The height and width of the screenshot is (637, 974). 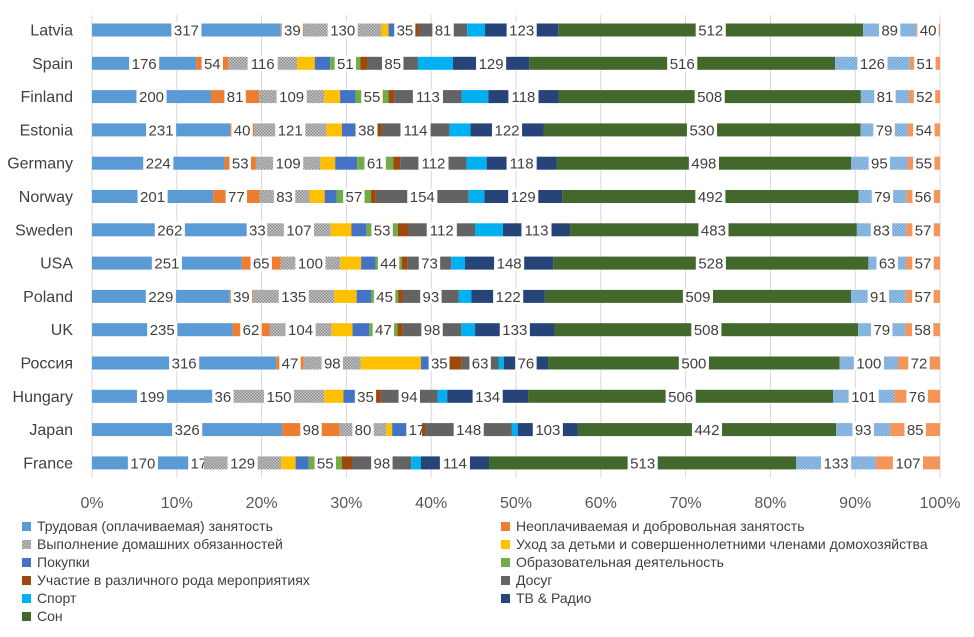 What do you see at coordinates (693, 364) in the screenshot?
I see `data-label: 500` at bounding box center [693, 364].